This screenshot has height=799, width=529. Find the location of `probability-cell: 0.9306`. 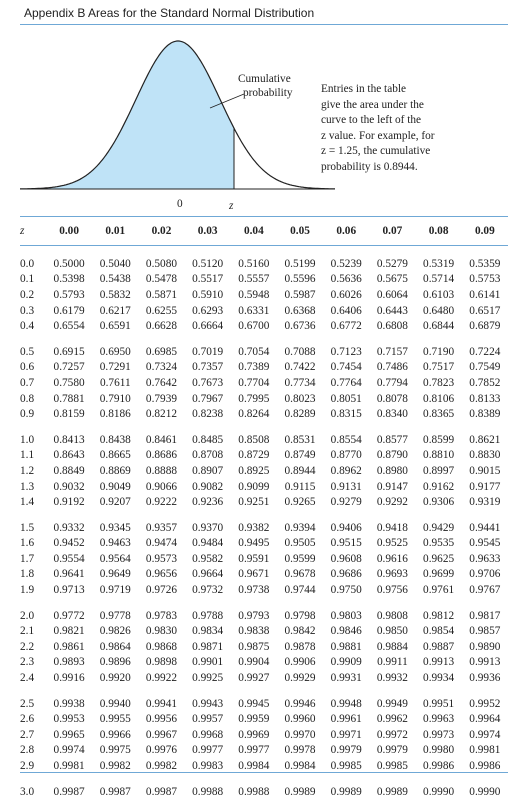

probability-cell: 0.9306 is located at coordinates (439, 502).